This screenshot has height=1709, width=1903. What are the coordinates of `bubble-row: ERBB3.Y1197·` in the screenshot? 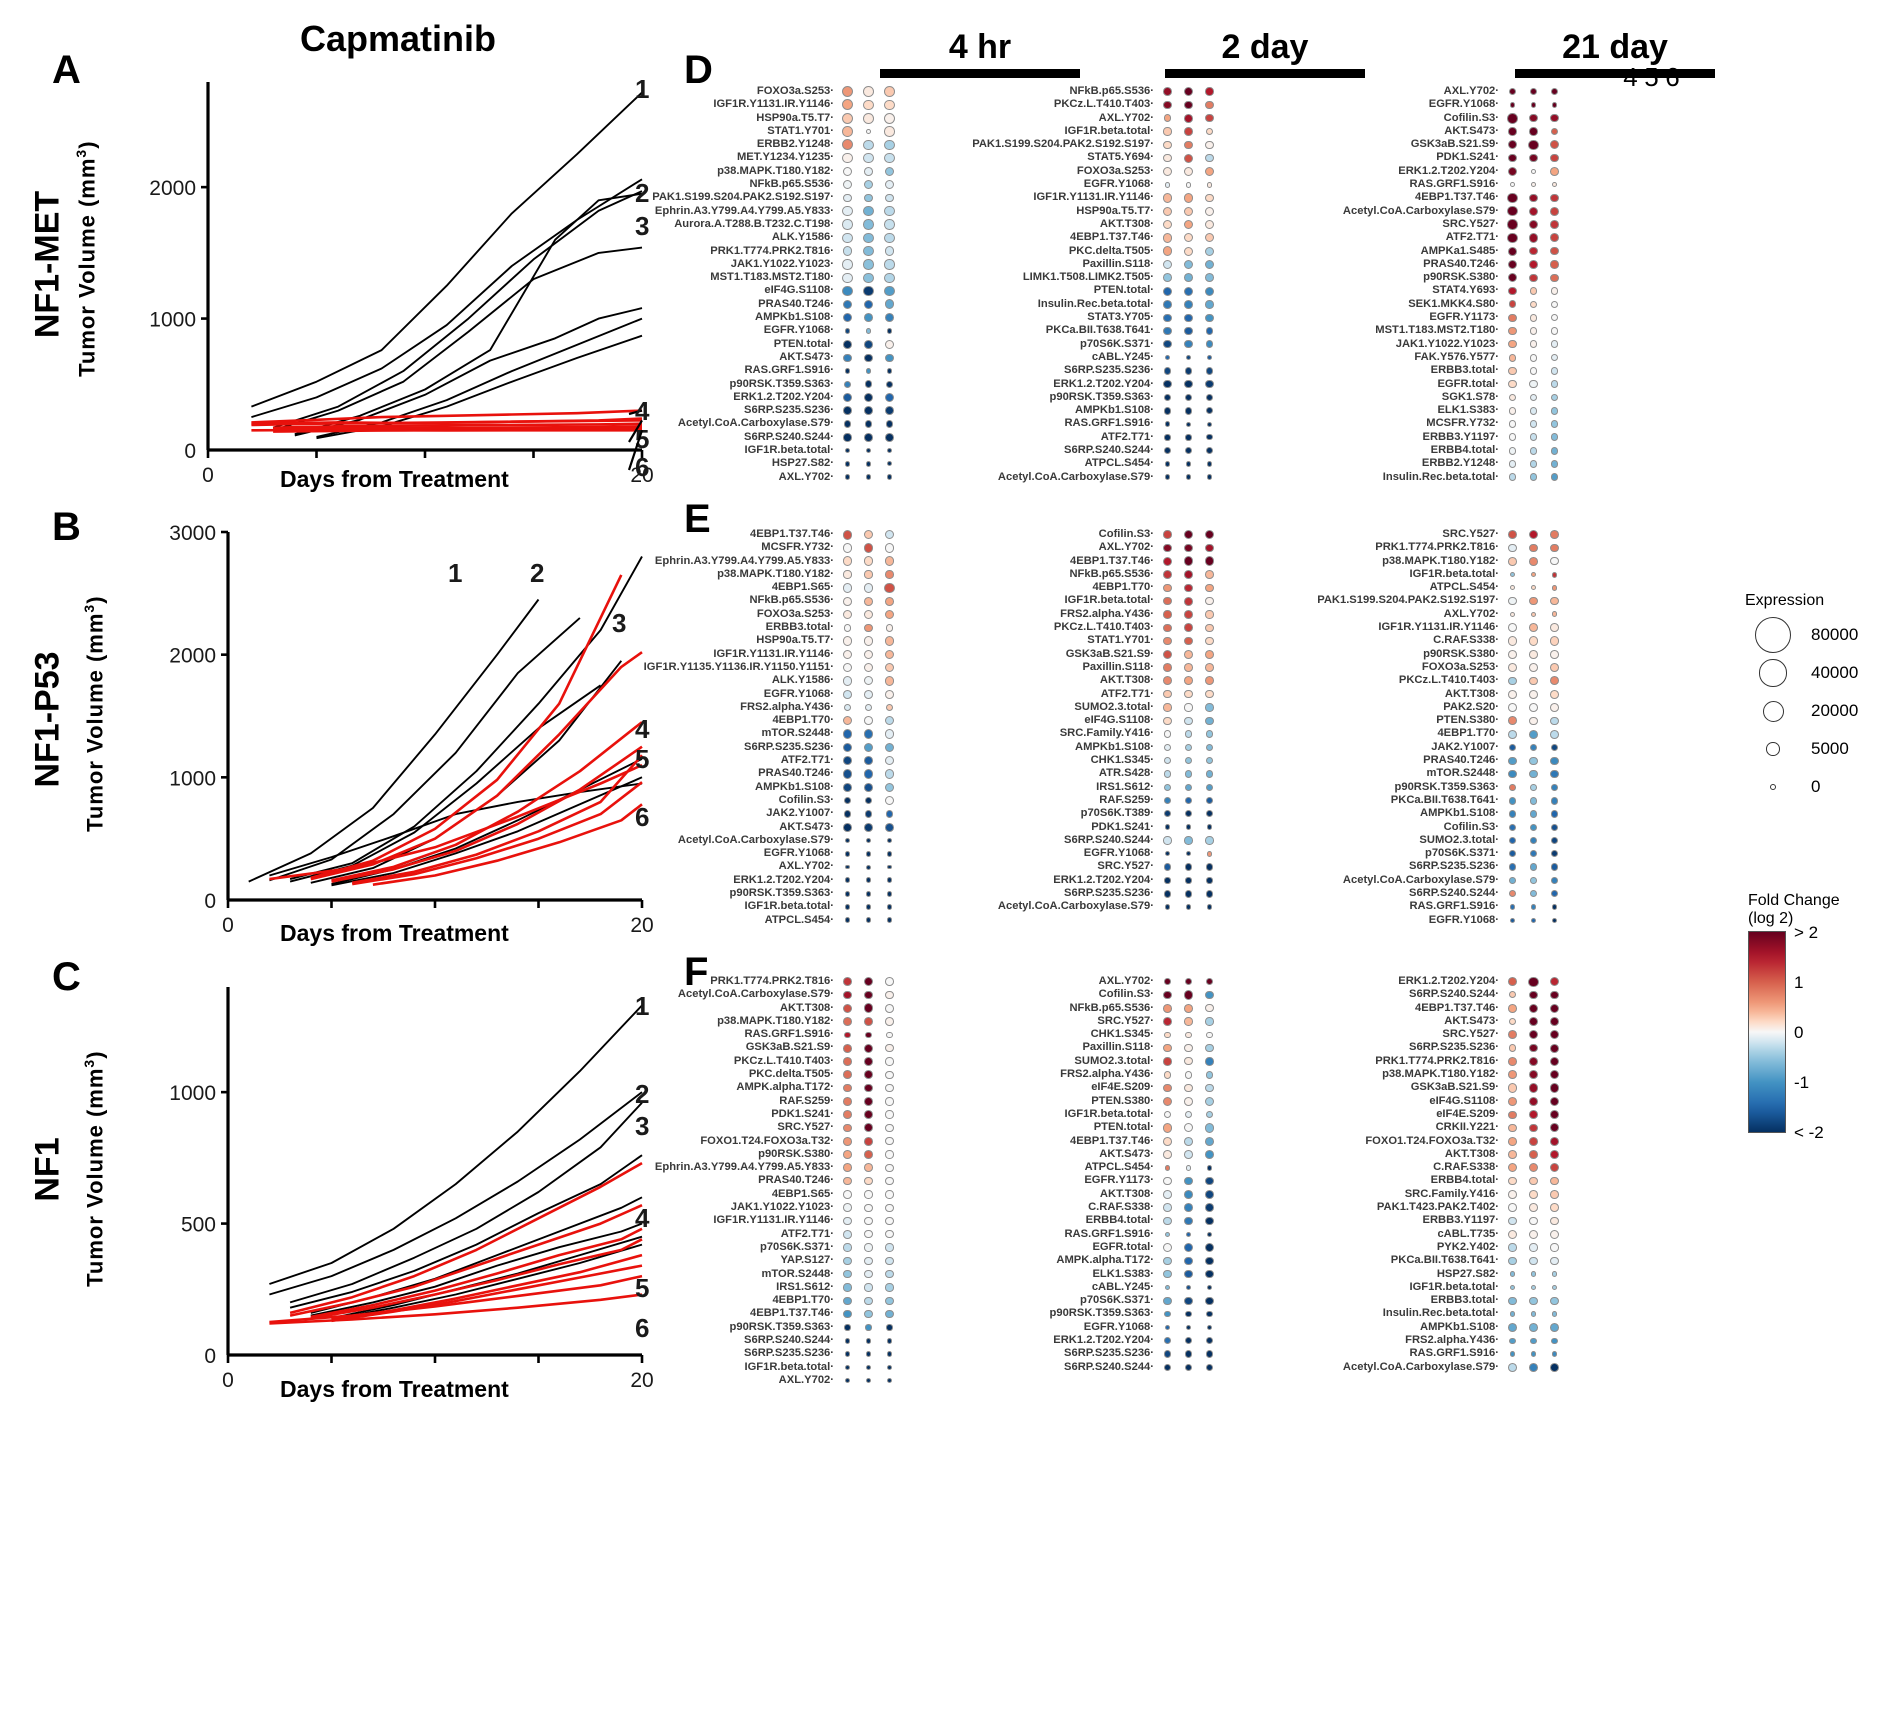 It's located at (1420, 1220).